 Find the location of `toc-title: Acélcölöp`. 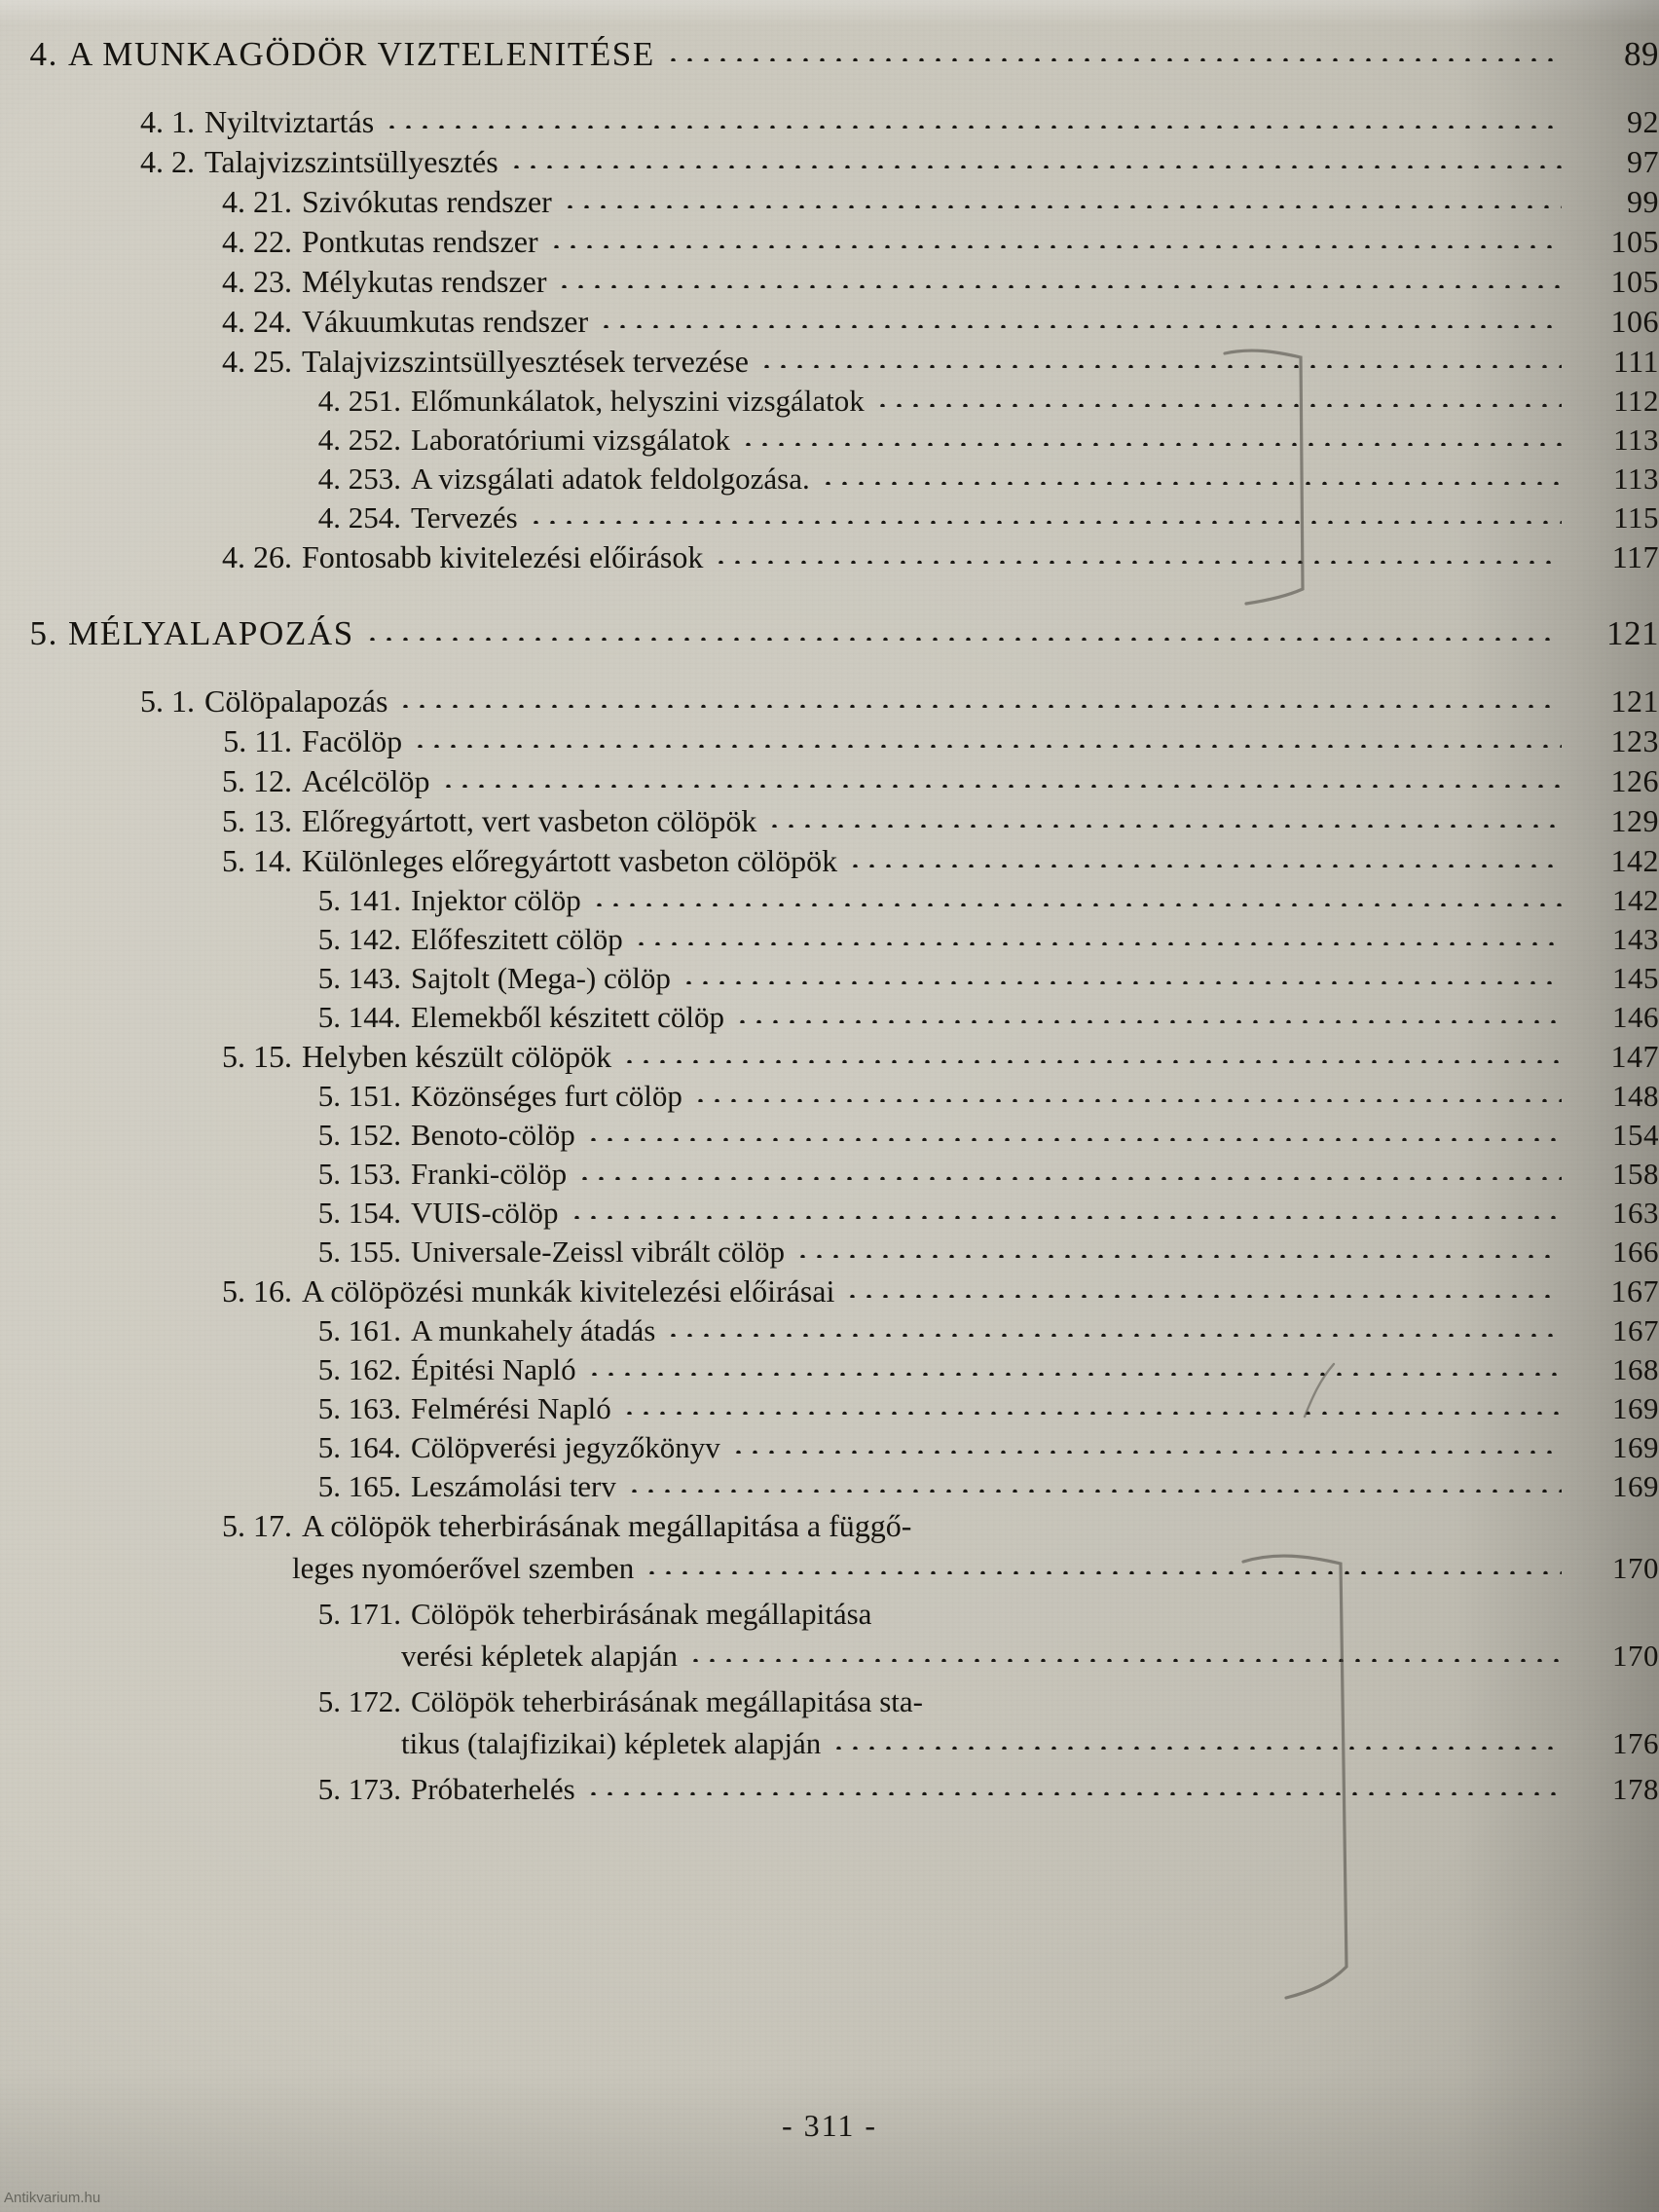

toc-title: Acélcölöp is located at coordinates (366, 780).